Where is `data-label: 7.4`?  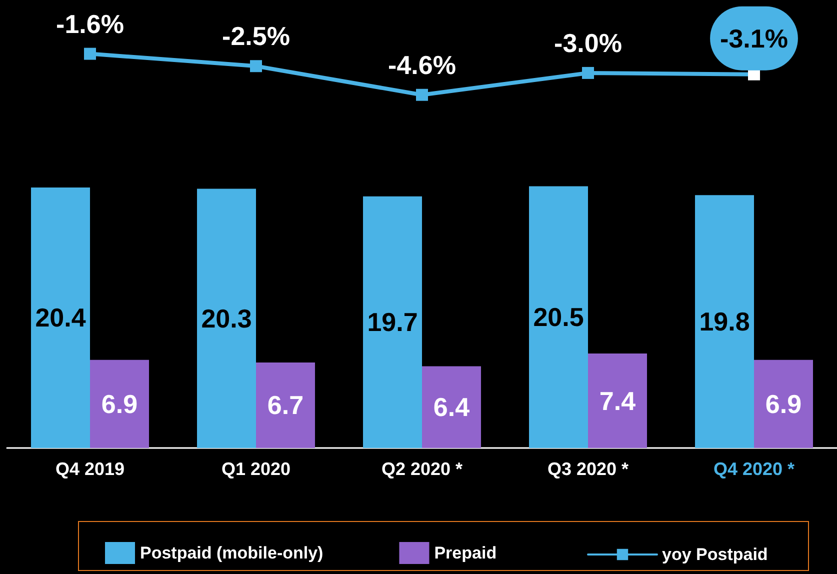
data-label: 7.4 is located at coordinates (617, 401).